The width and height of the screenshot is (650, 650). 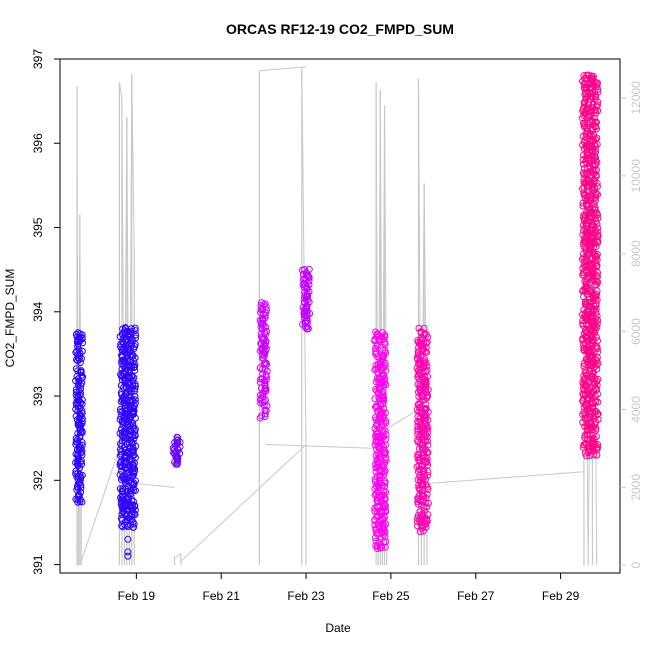 What do you see at coordinates (222, 596) in the screenshot?
I see `x-tick-label: Feb 21` at bounding box center [222, 596].